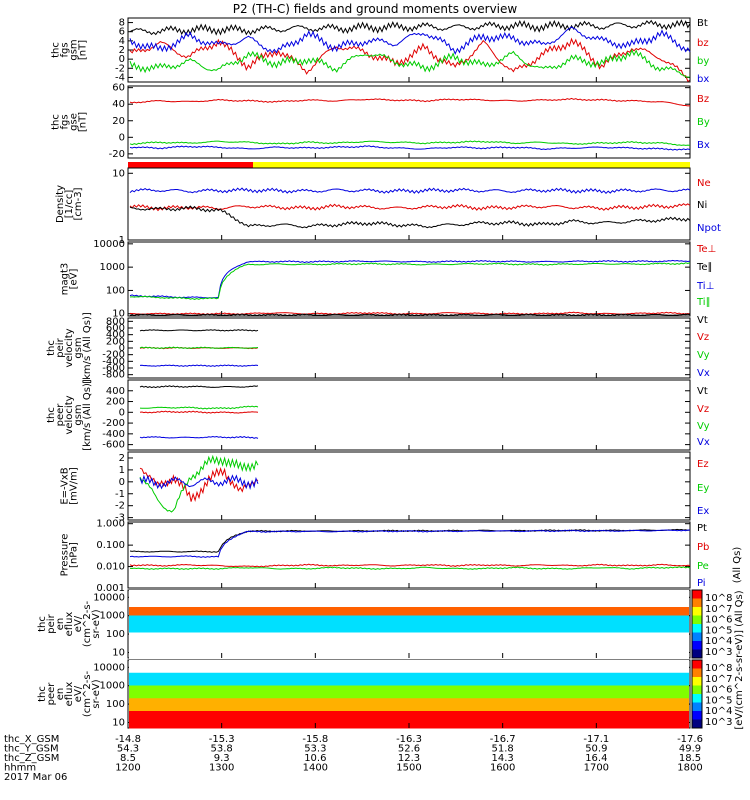  Describe the element at coordinates (596, 768) in the screenshot. I see `ephemeris-value: 1700` at that location.